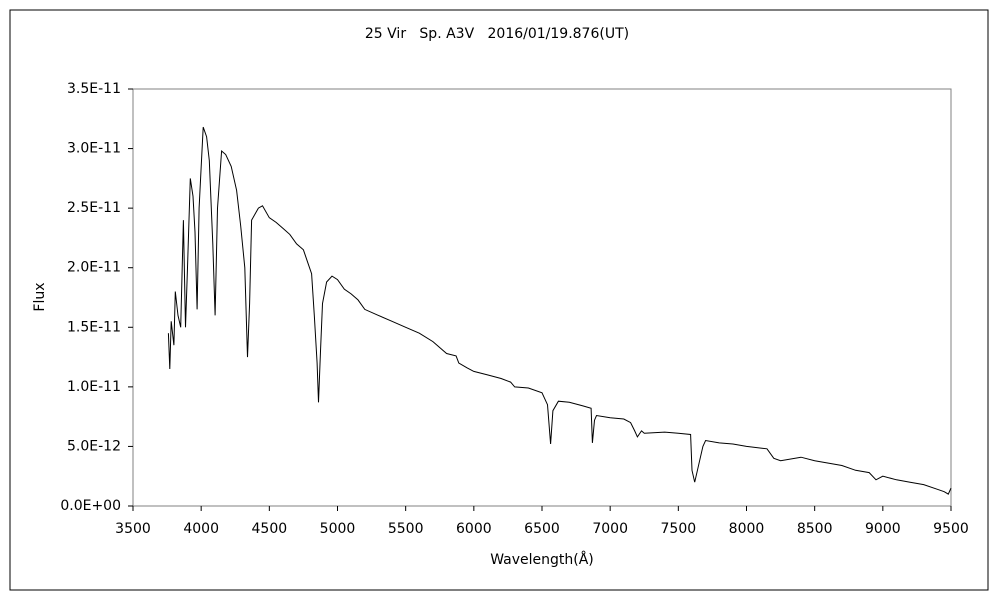 This screenshot has height=600, width=1000. I want to click on x-tick-label: 6500, so click(542, 529).